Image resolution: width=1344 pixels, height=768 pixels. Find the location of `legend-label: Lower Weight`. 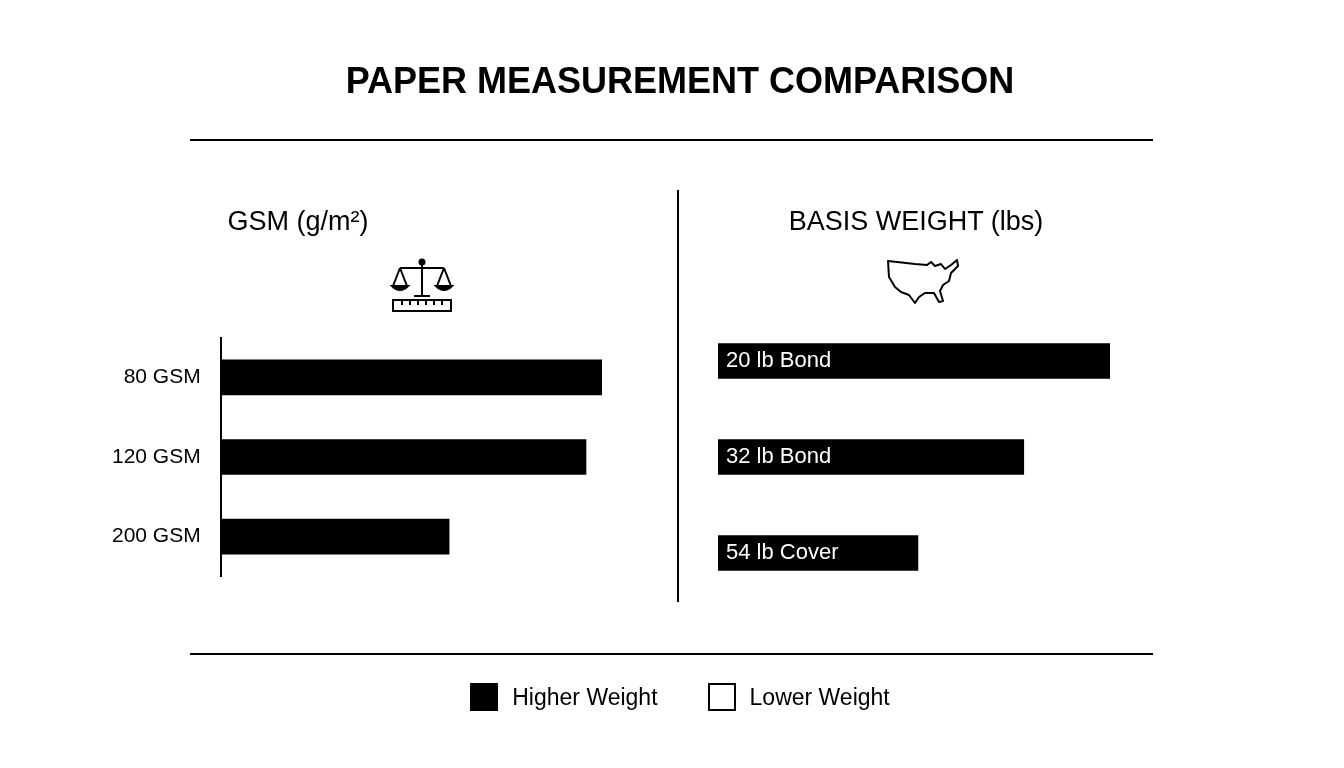

legend-label: Lower Weight is located at coordinates (819, 697).